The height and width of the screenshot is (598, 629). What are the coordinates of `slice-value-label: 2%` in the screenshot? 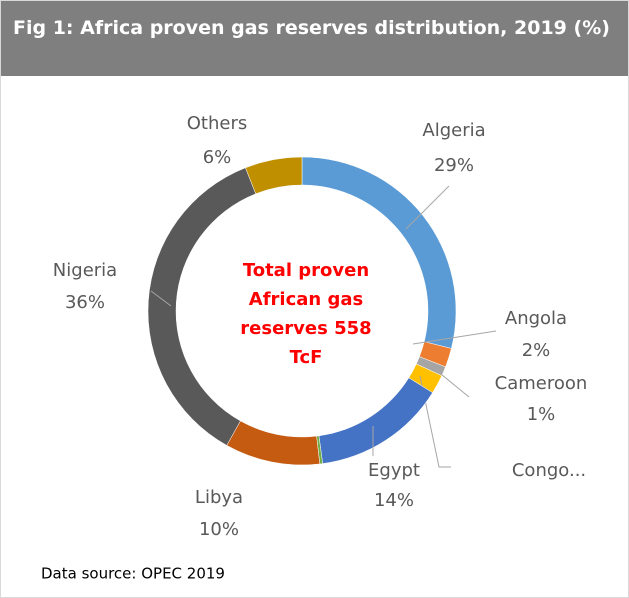 It's located at (536, 350).